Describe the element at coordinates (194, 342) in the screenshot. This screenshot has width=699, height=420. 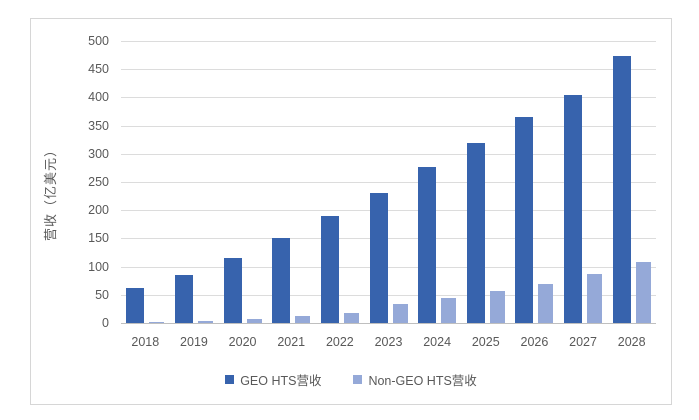
I see `x-tick-label: 2019` at that location.